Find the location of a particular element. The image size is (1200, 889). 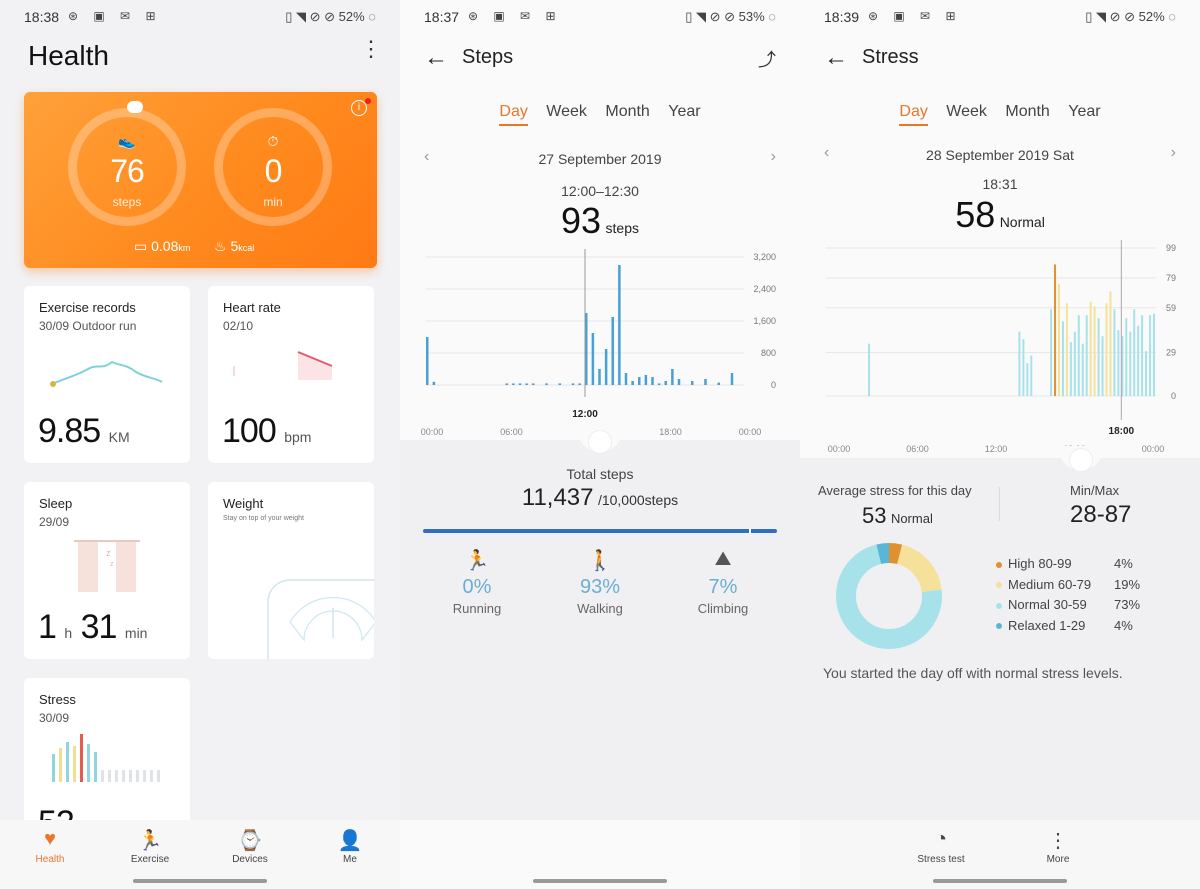

climbing-percent: 7% is located at coordinates (723, 587).